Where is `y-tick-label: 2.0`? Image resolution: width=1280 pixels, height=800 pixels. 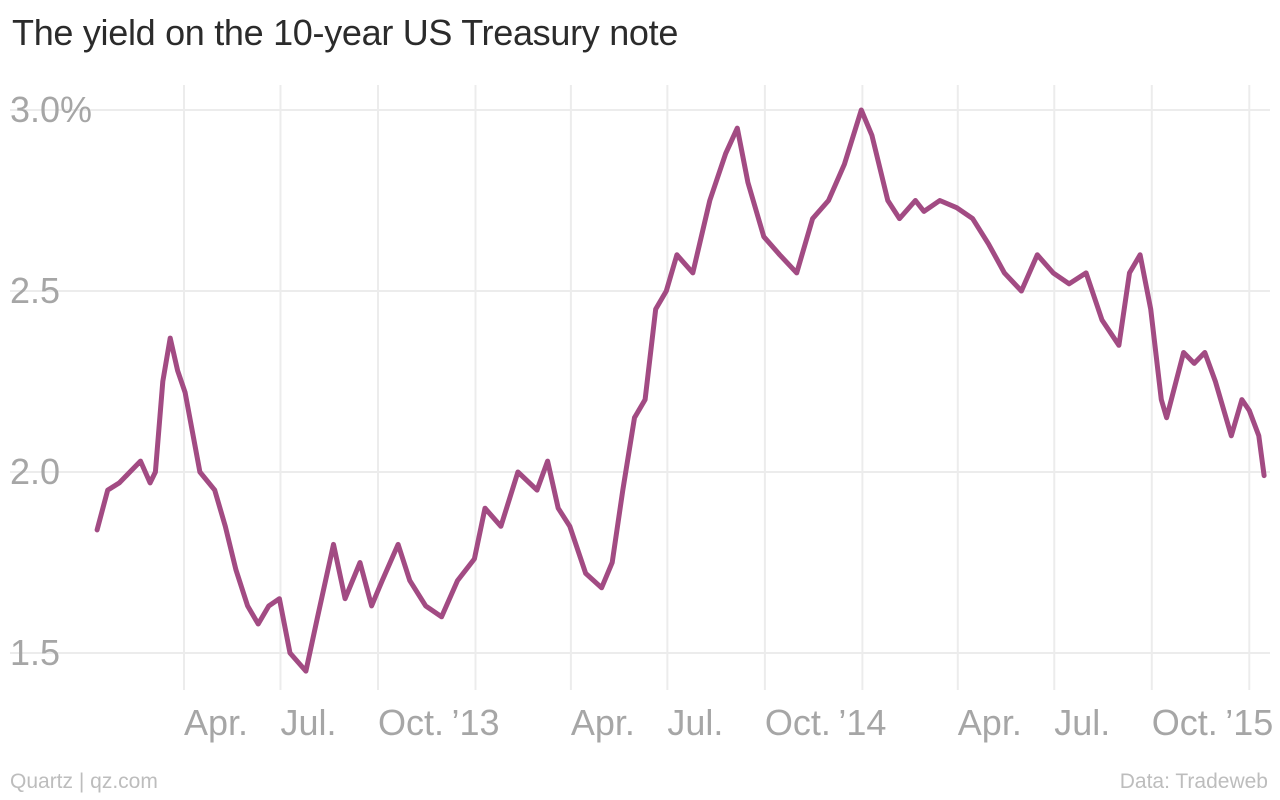
y-tick-label: 2.0 is located at coordinates (35, 471).